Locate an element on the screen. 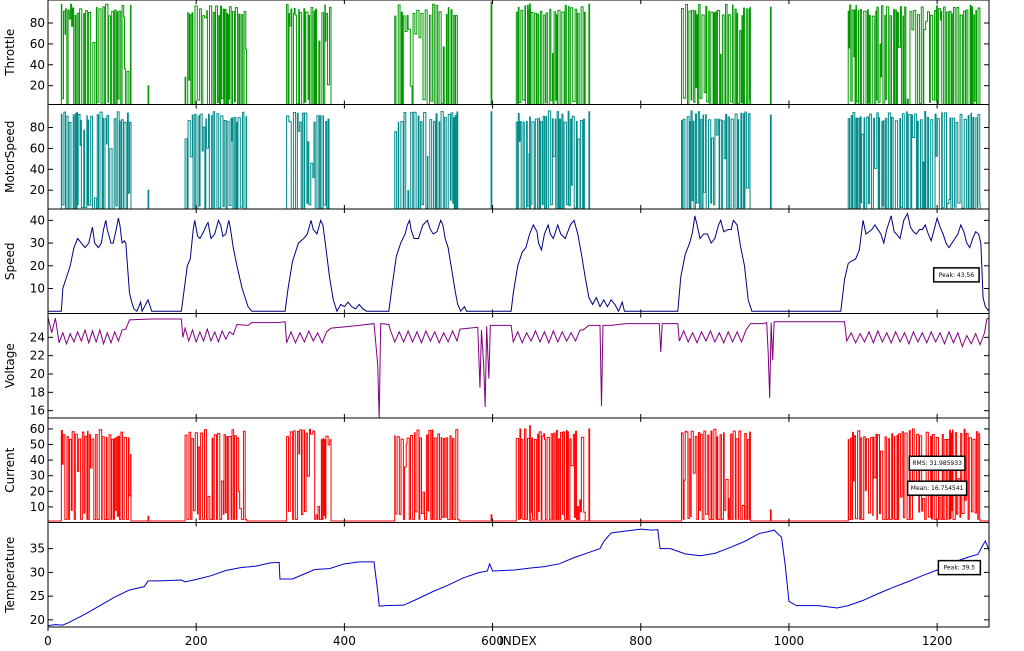 This screenshot has height=651, width=1024. x-axis: 0 200 400 600 800 1000 1200 is located at coordinates (498, 637).